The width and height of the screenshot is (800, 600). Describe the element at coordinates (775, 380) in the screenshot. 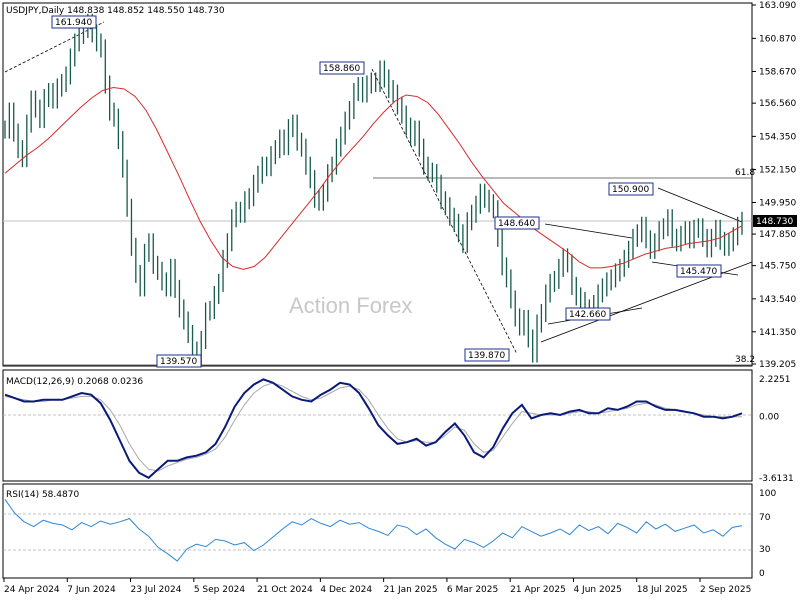

I see `macd-tick-label: 2.2251` at that location.